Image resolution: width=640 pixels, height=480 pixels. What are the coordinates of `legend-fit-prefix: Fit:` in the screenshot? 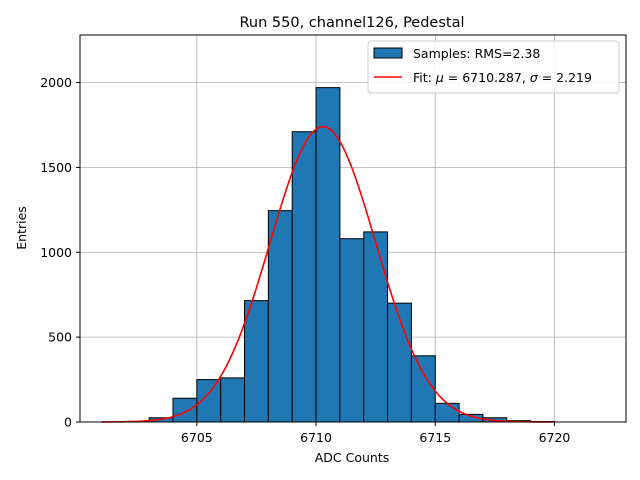 It's located at (424, 77).